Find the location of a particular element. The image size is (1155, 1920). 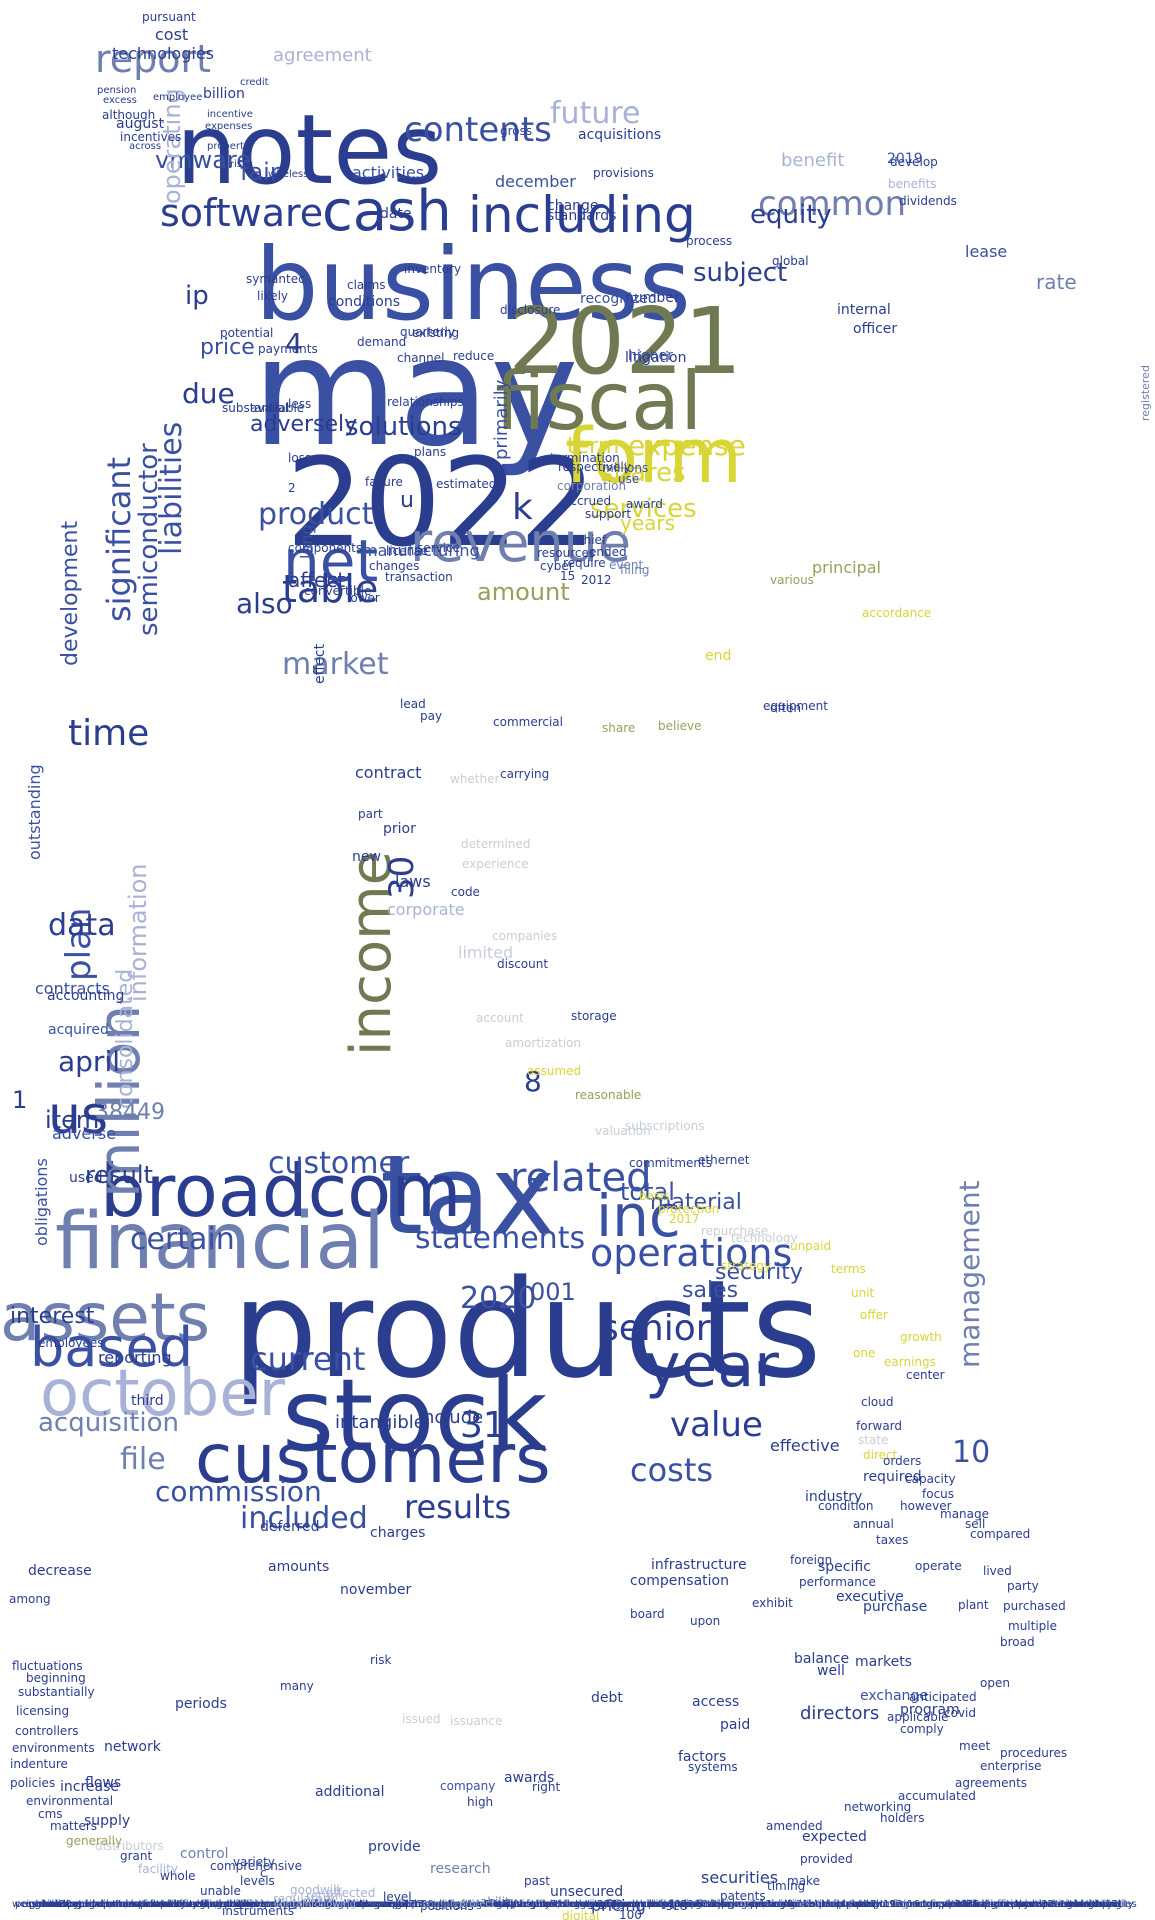

word-576: complex is located at coordinates (443, 1904).